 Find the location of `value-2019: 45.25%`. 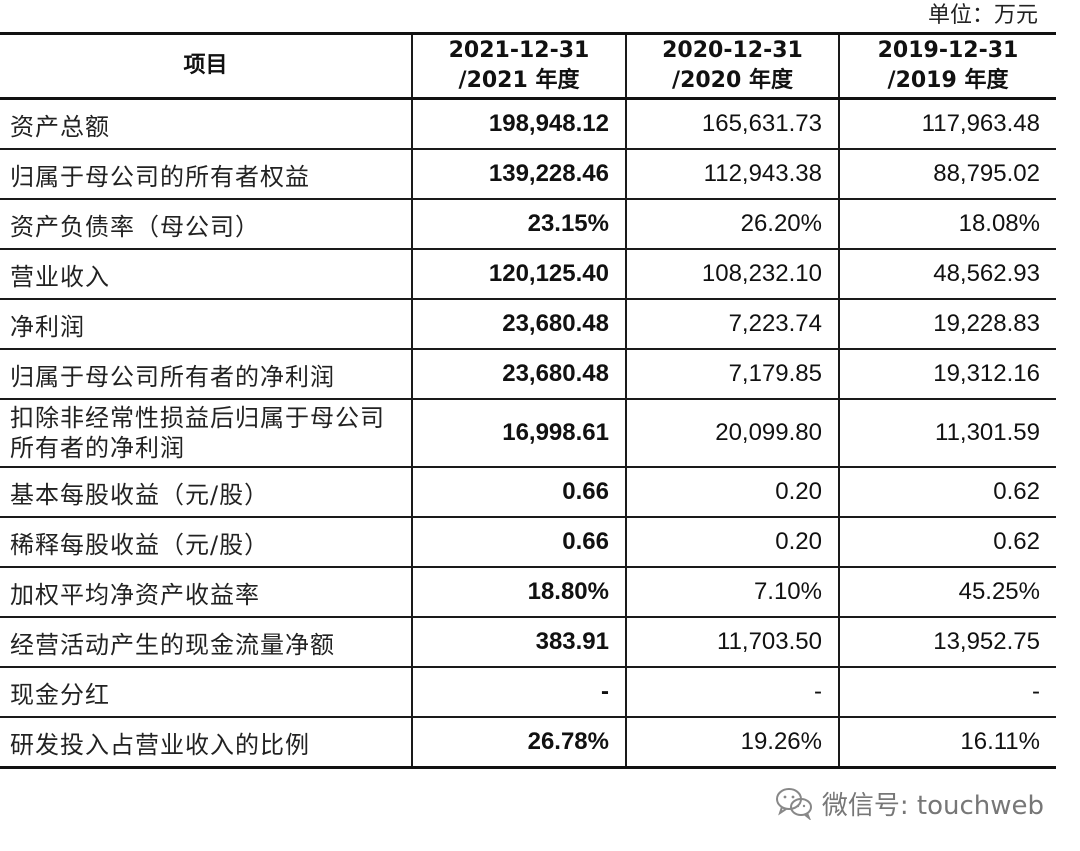

value-2019: 45.25% is located at coordinates (947, 592).